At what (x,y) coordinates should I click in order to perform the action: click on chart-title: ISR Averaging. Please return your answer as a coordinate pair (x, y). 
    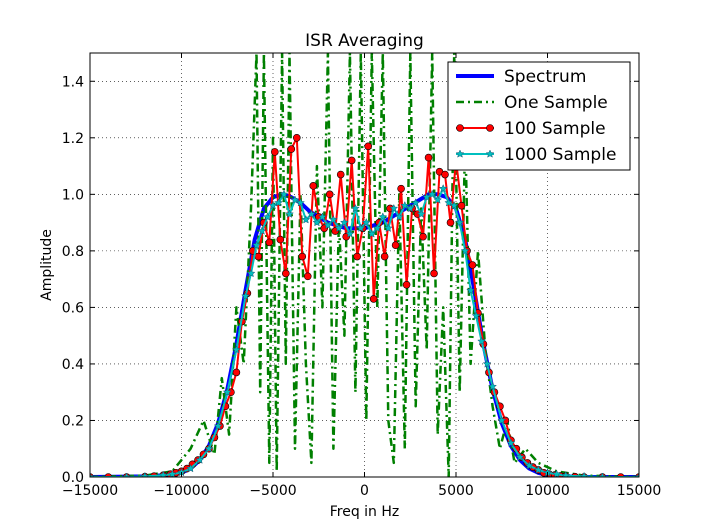
    Looking at the image, I should click on (364, 41).